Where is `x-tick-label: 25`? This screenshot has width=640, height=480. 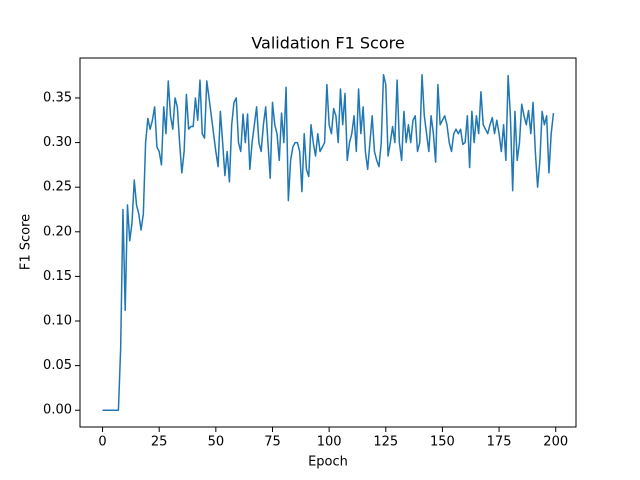 x-tick-label: 25 is located at coordinates (159, 442).